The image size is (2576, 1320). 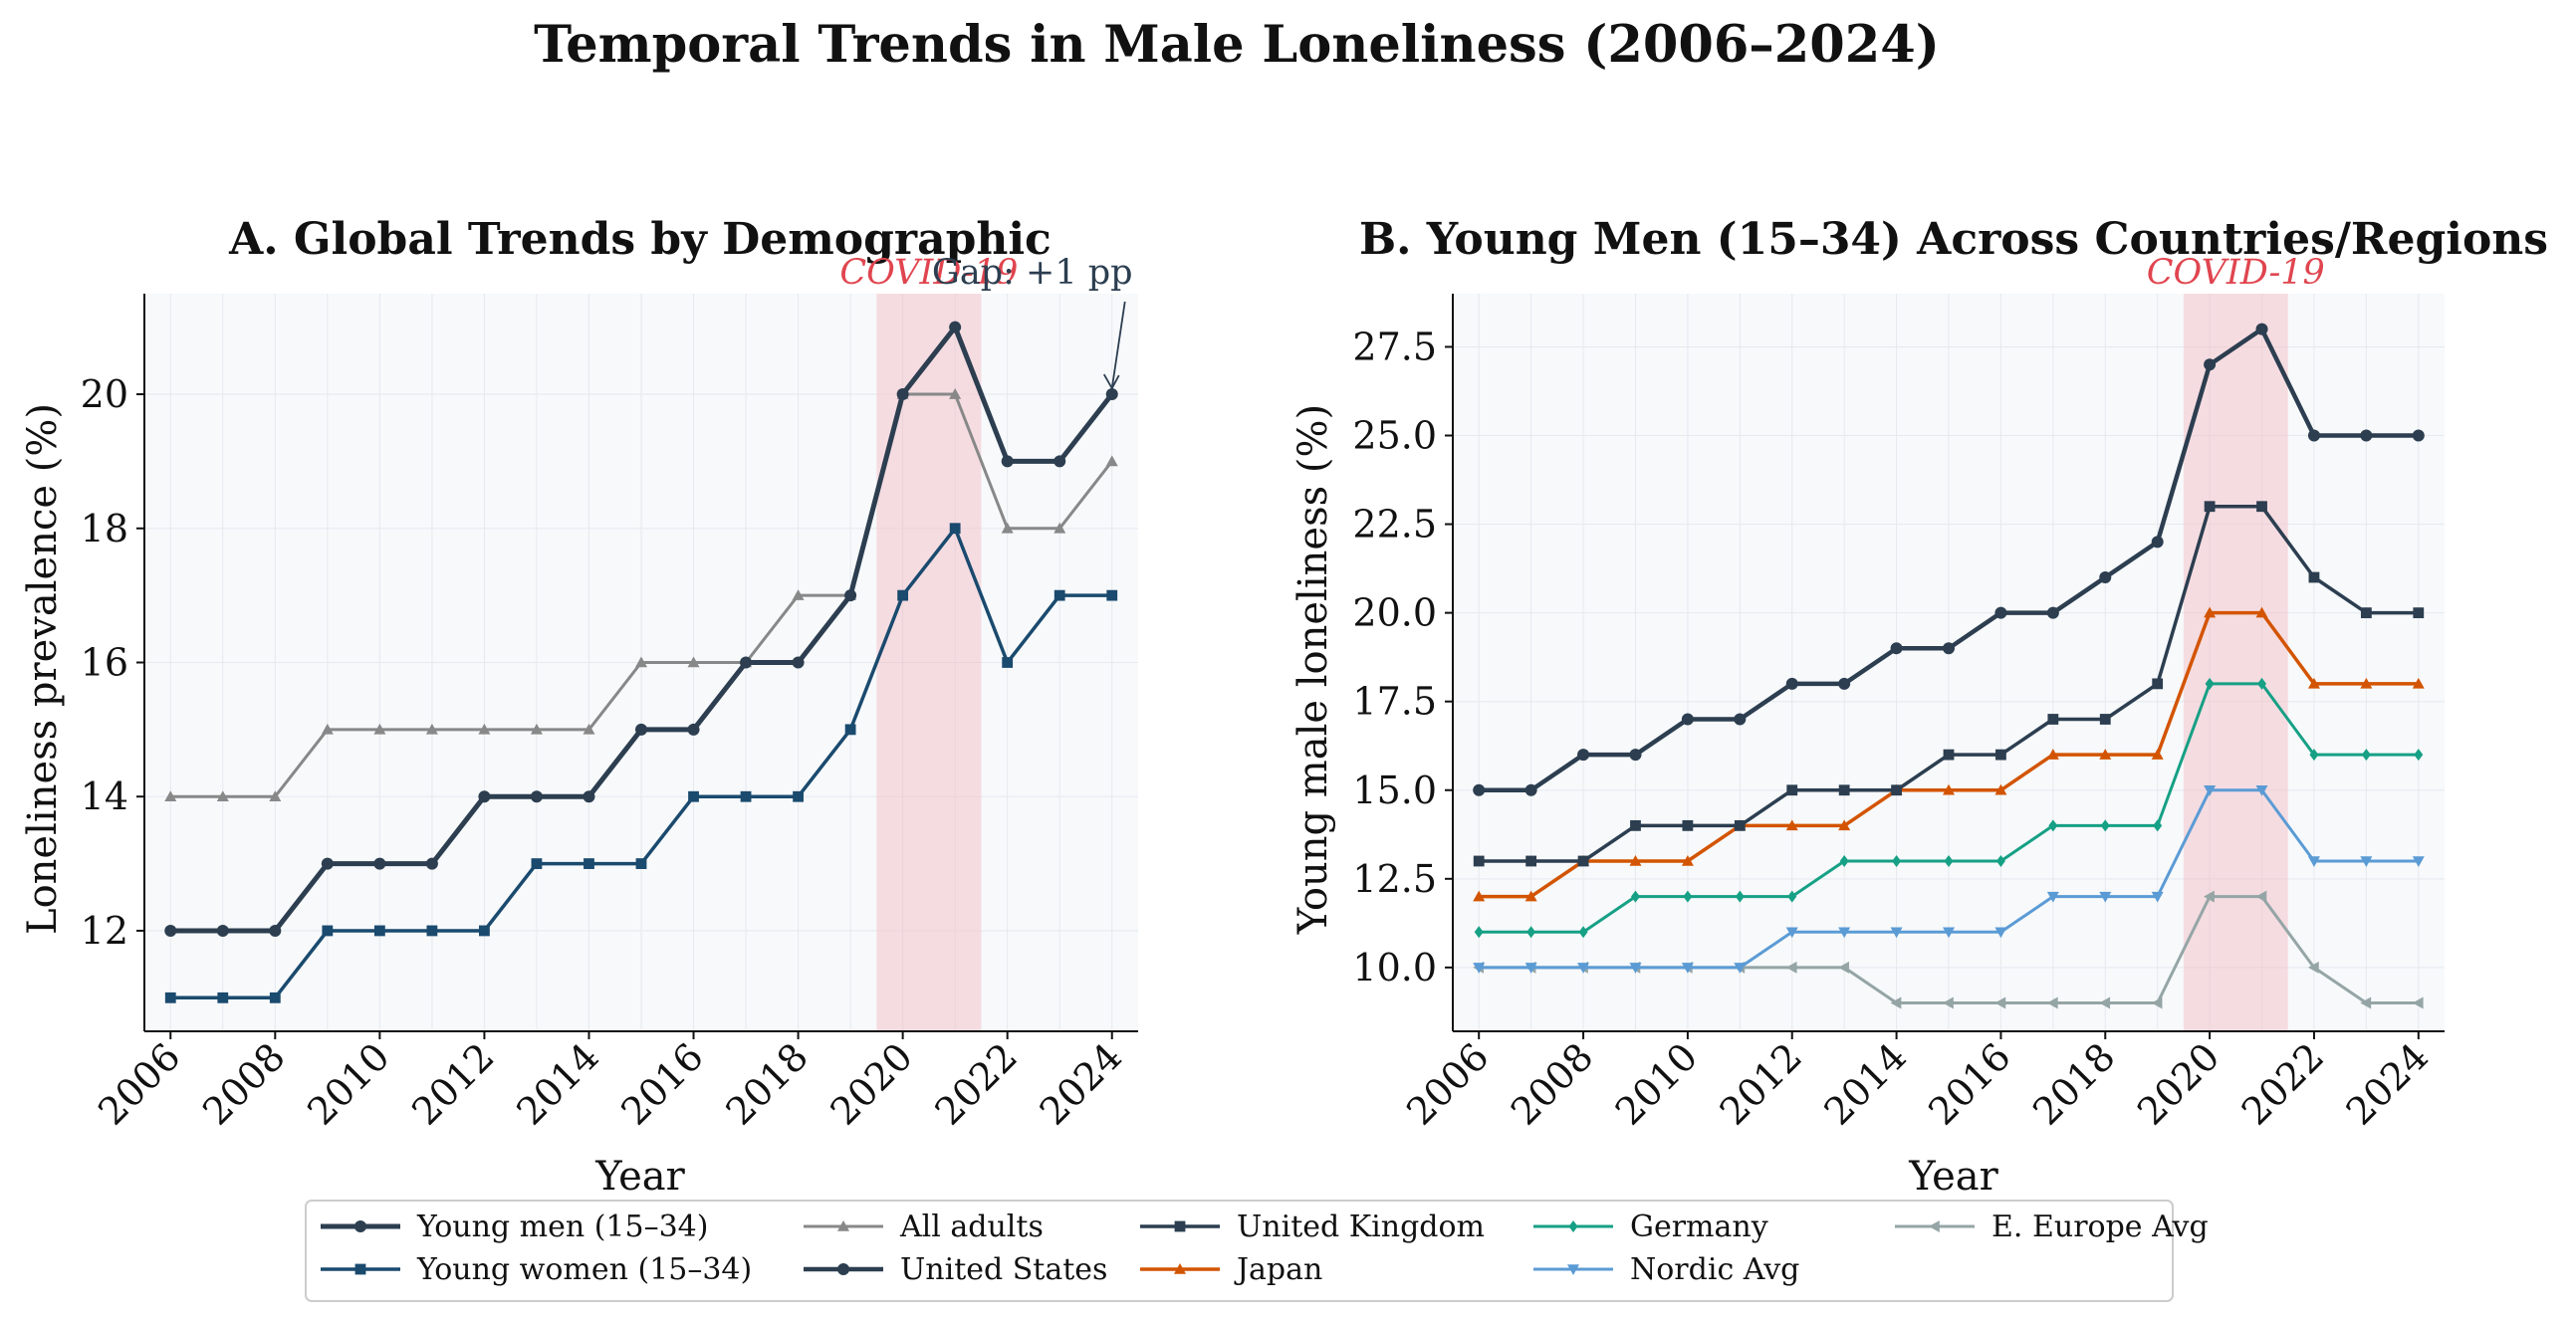 I want to click on panel-b-covid-label: COVID-19, so click(x=2236, y=273).